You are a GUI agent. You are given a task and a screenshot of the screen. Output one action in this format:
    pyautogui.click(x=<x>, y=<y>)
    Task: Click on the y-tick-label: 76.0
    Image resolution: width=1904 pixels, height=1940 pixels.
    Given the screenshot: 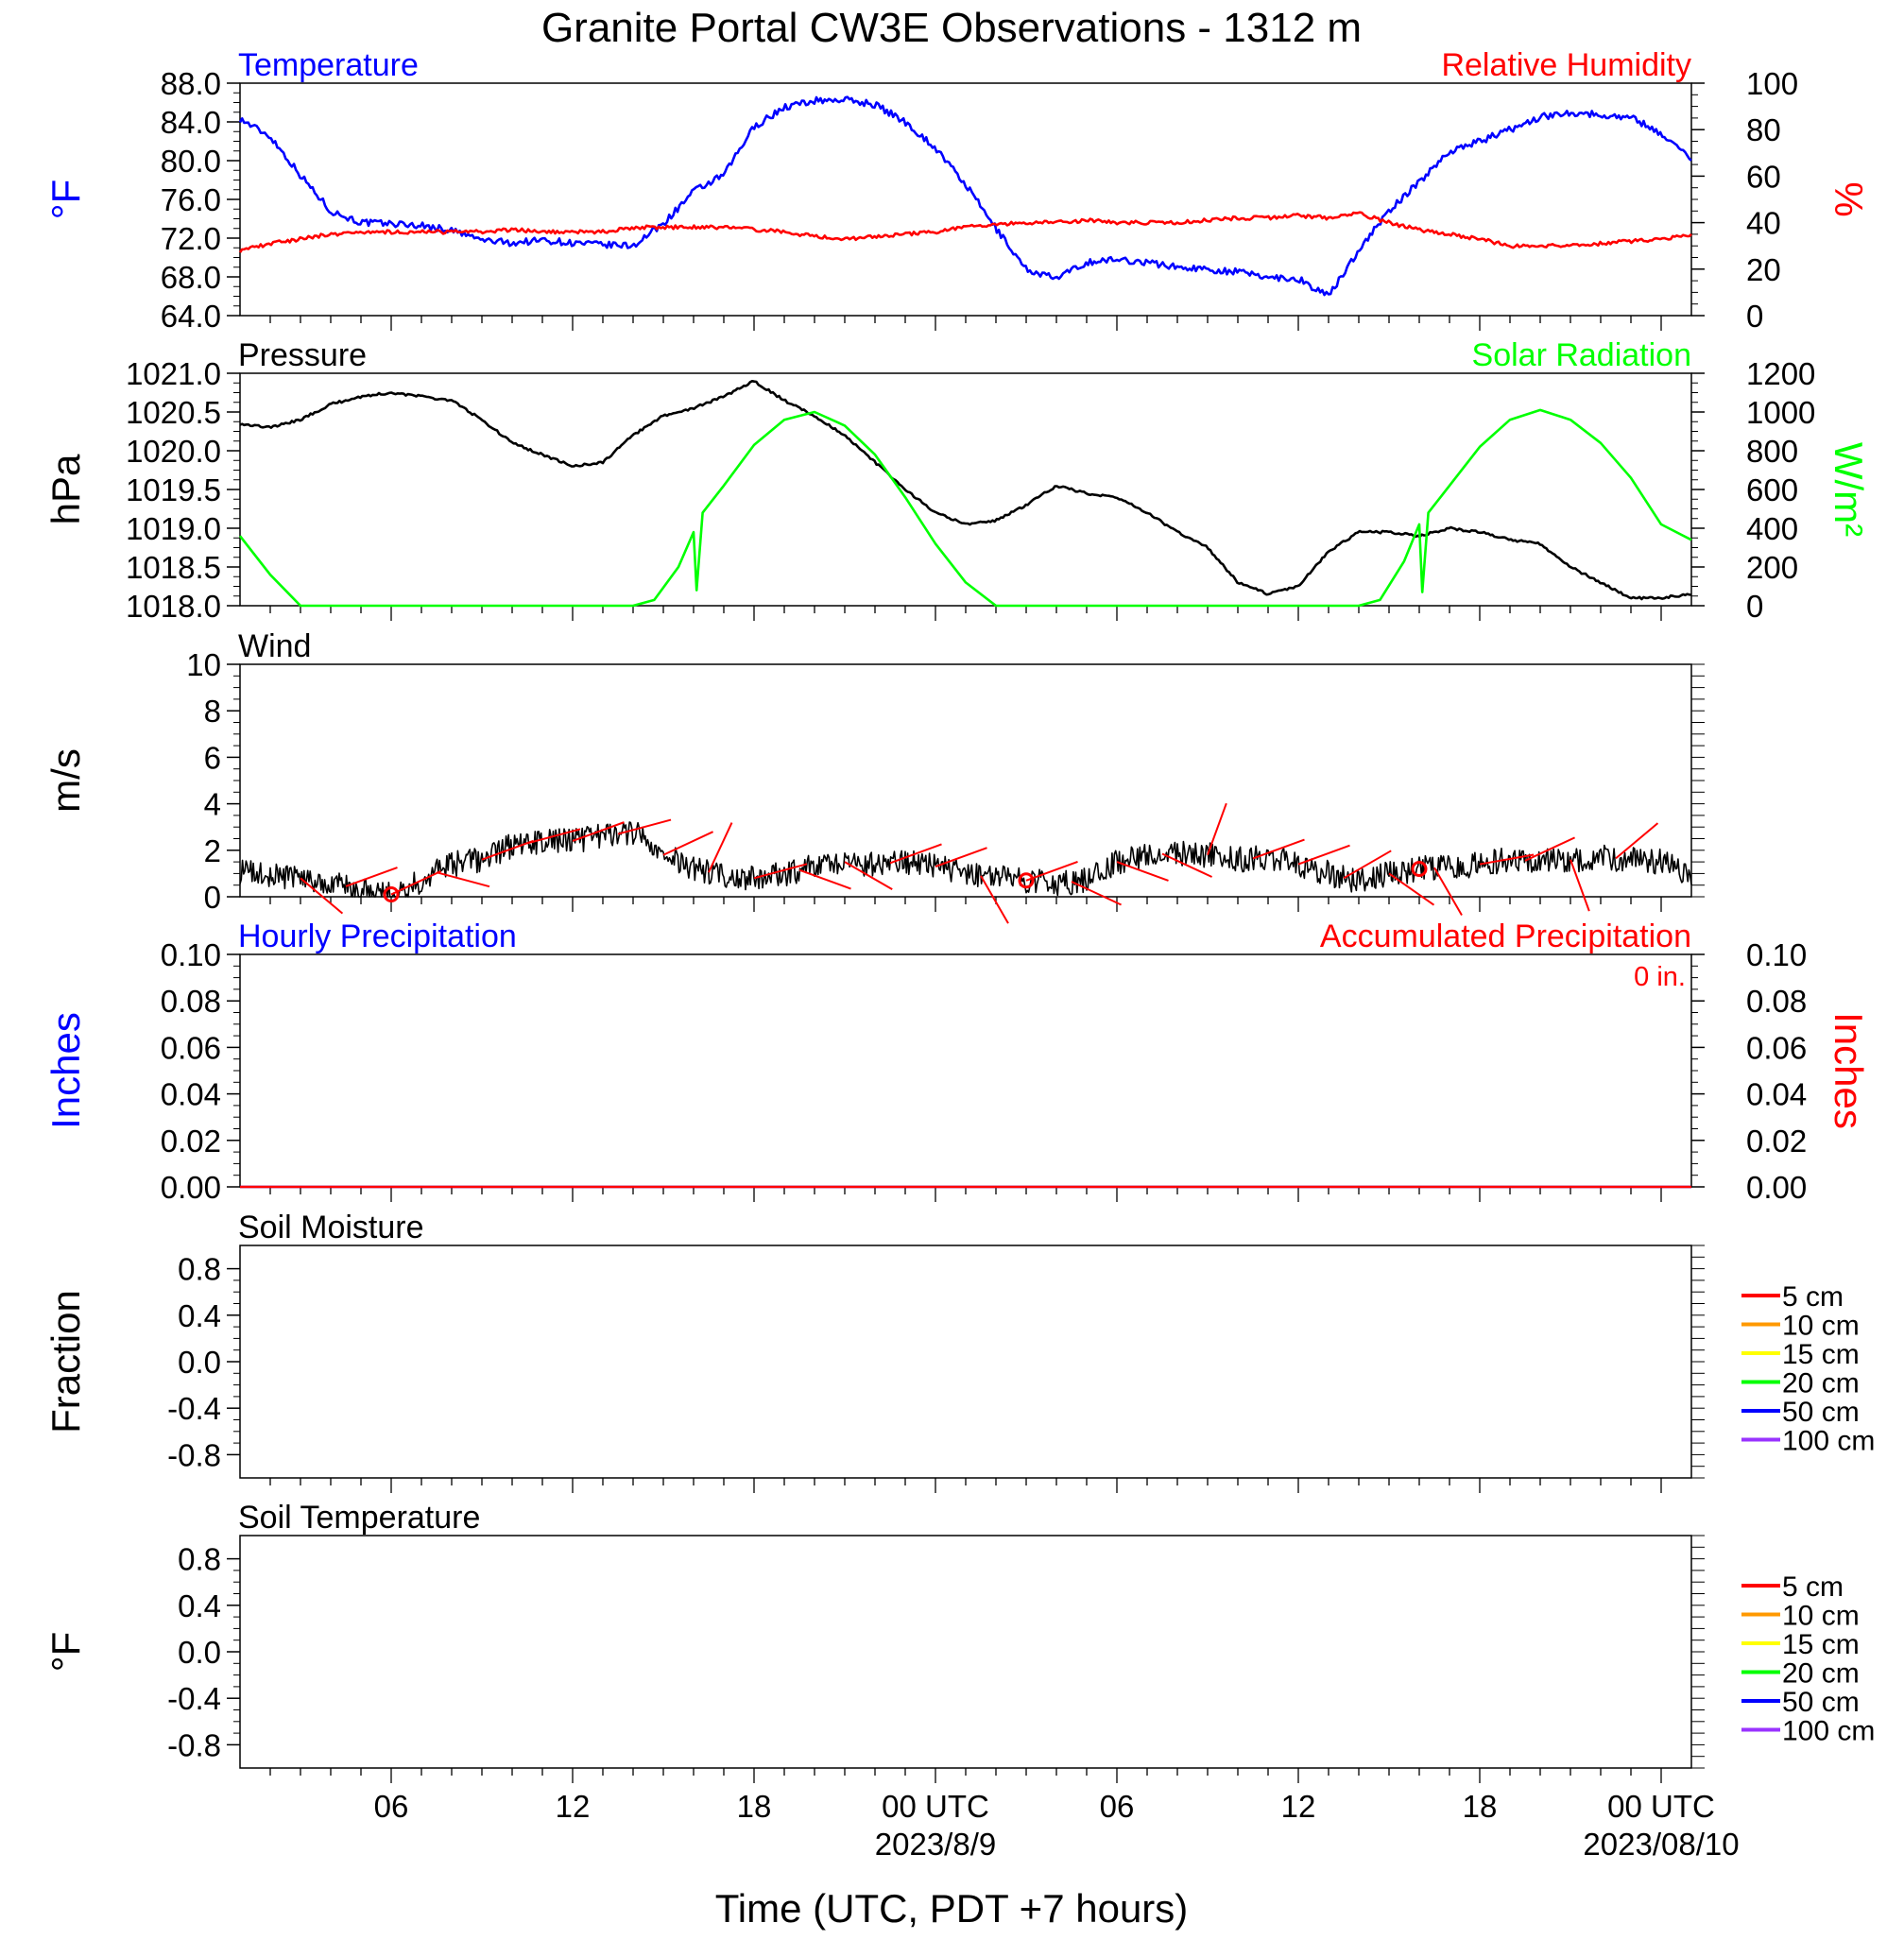 What is the action you would take?
    pyautogui.click(x=191, y=200)
    